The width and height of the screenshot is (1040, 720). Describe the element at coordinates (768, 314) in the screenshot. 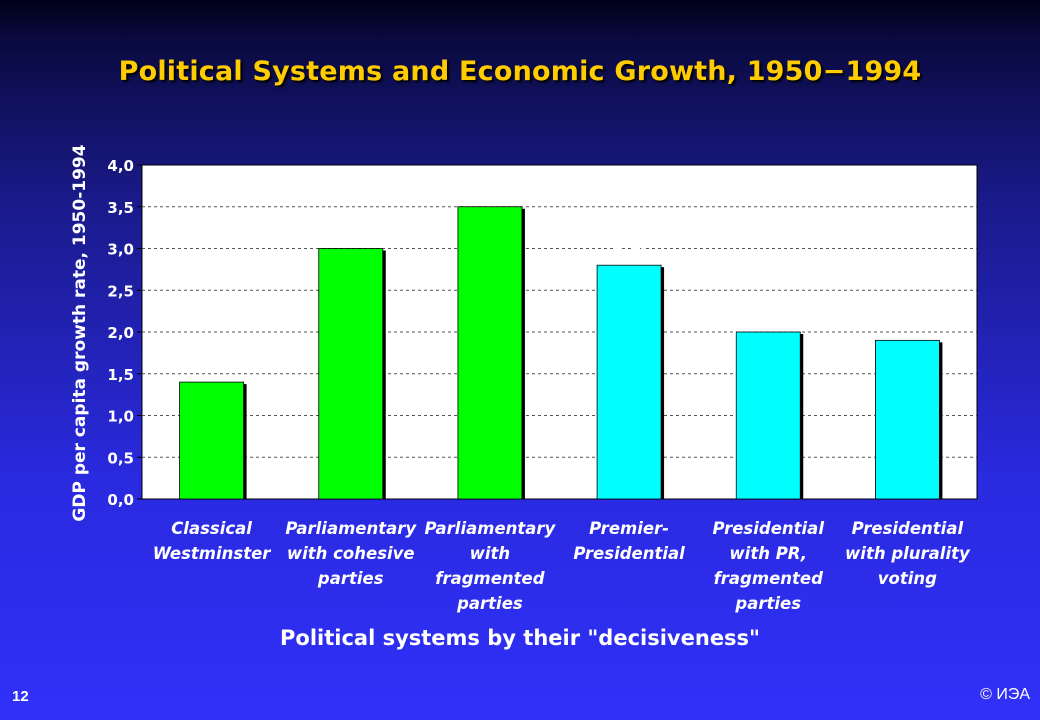

I see `data-label: 2,0` at that location.